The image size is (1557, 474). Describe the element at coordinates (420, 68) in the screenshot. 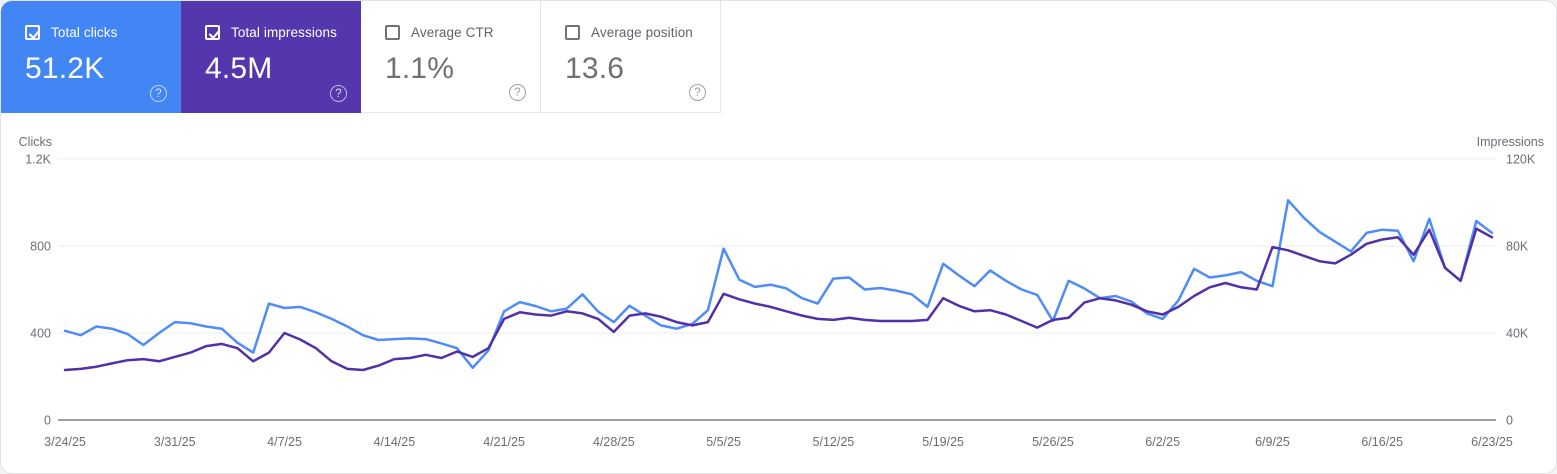

I see `metric-value: 1.1%` at that location.